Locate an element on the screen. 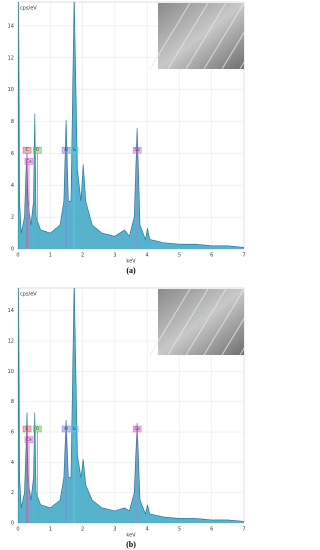  panel-label: (a) is located at coordinates (131, 270).